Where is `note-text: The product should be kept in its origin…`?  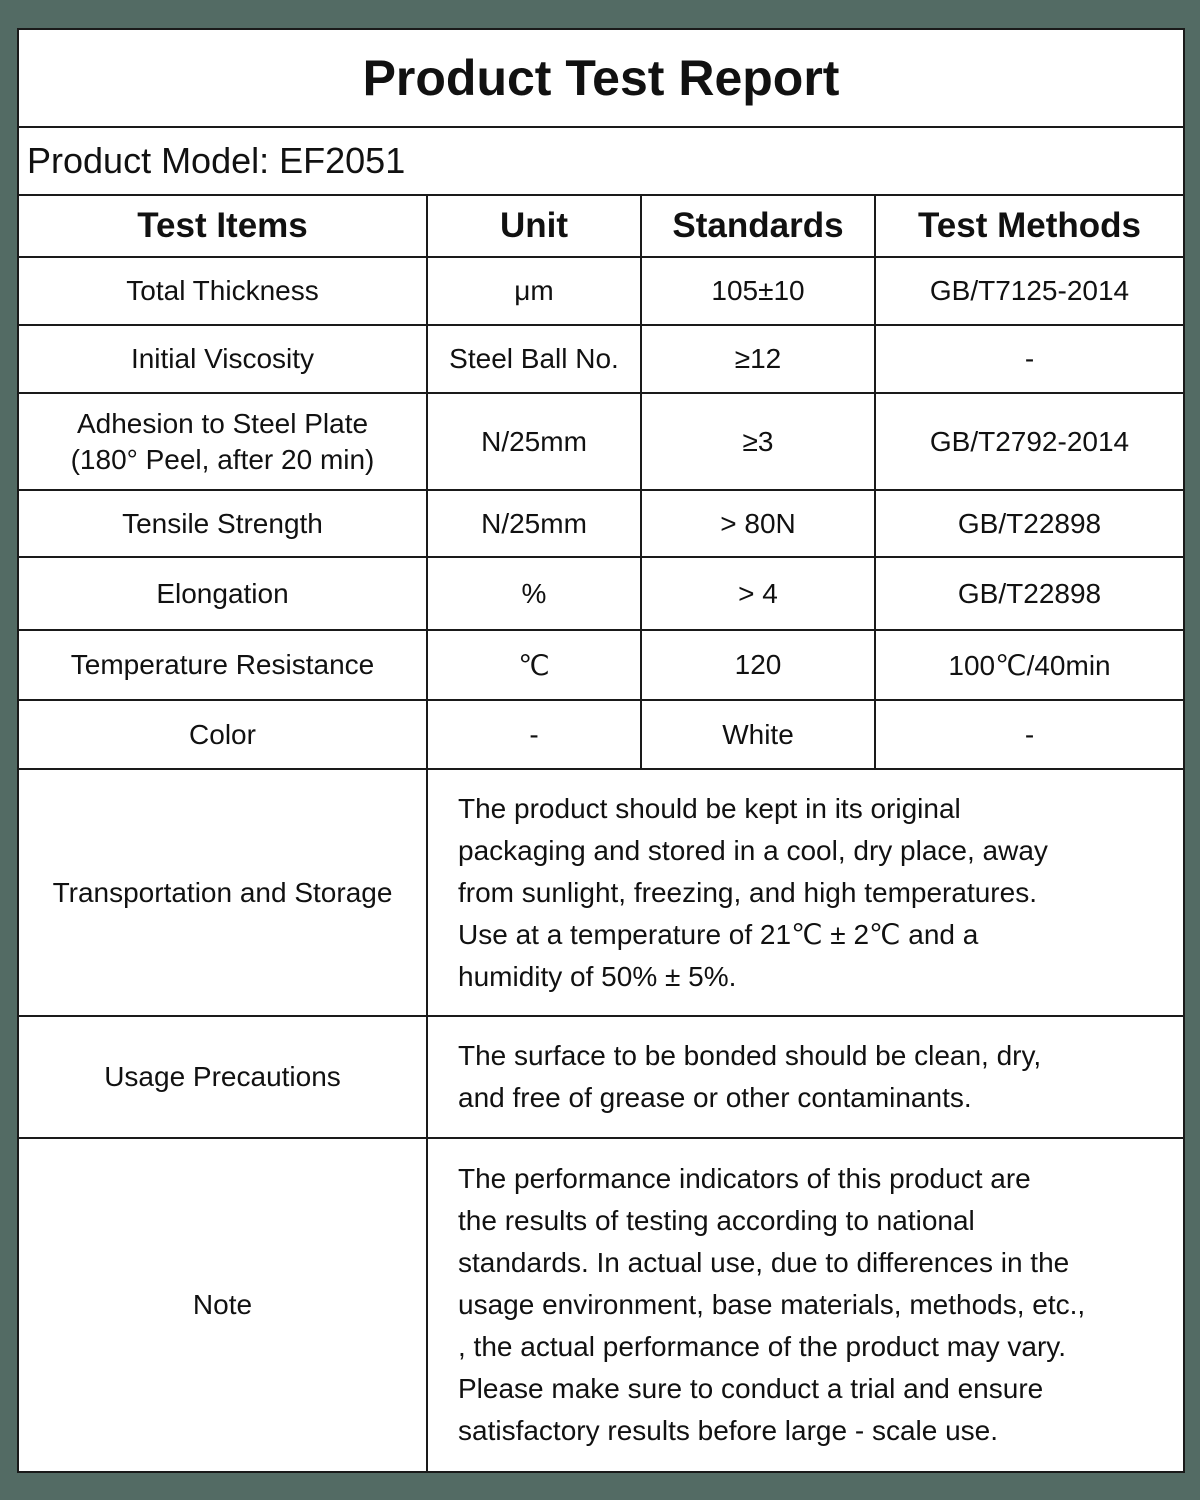 note-text: The product should be kept in its origin… is located at coordinates (805, 892).